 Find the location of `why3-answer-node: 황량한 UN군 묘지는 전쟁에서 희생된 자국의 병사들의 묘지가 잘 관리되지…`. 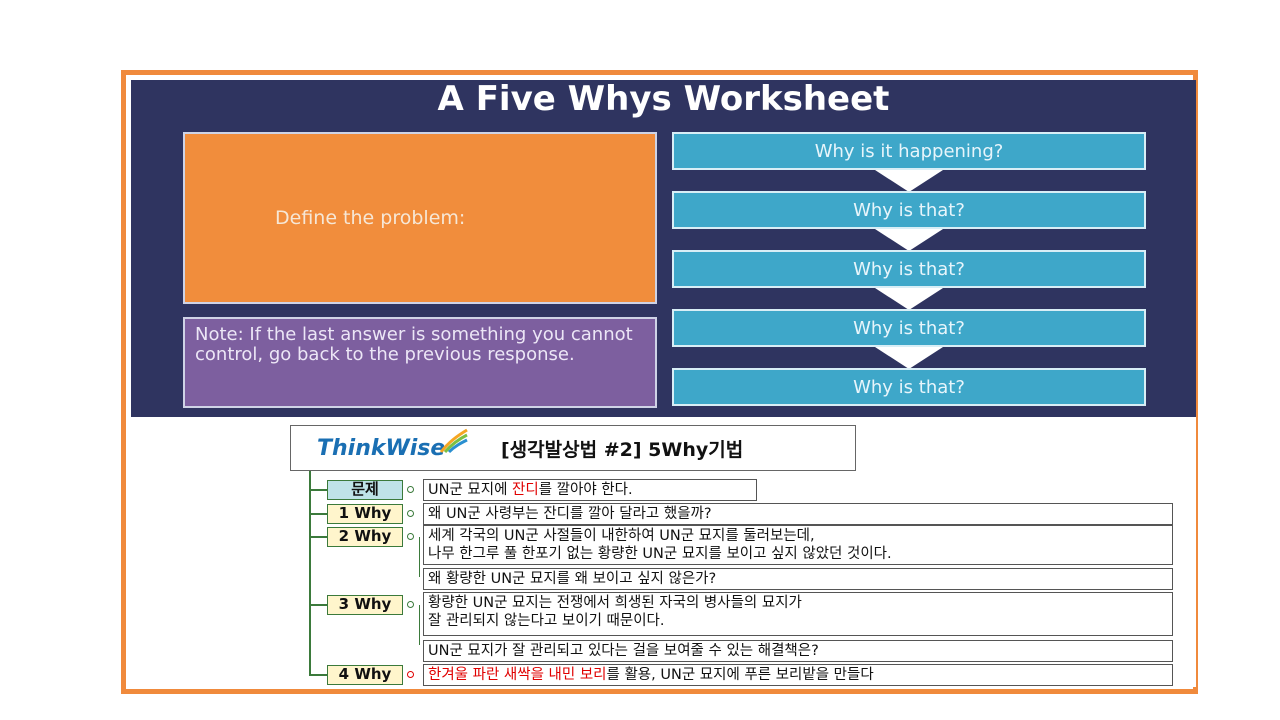

why3-answer-node: 황량한 UN군 묘지는 전쟁에서 희생된 자국의 병사들의 묘지가 잘 관리되지… is located at coordinates (798, 614).